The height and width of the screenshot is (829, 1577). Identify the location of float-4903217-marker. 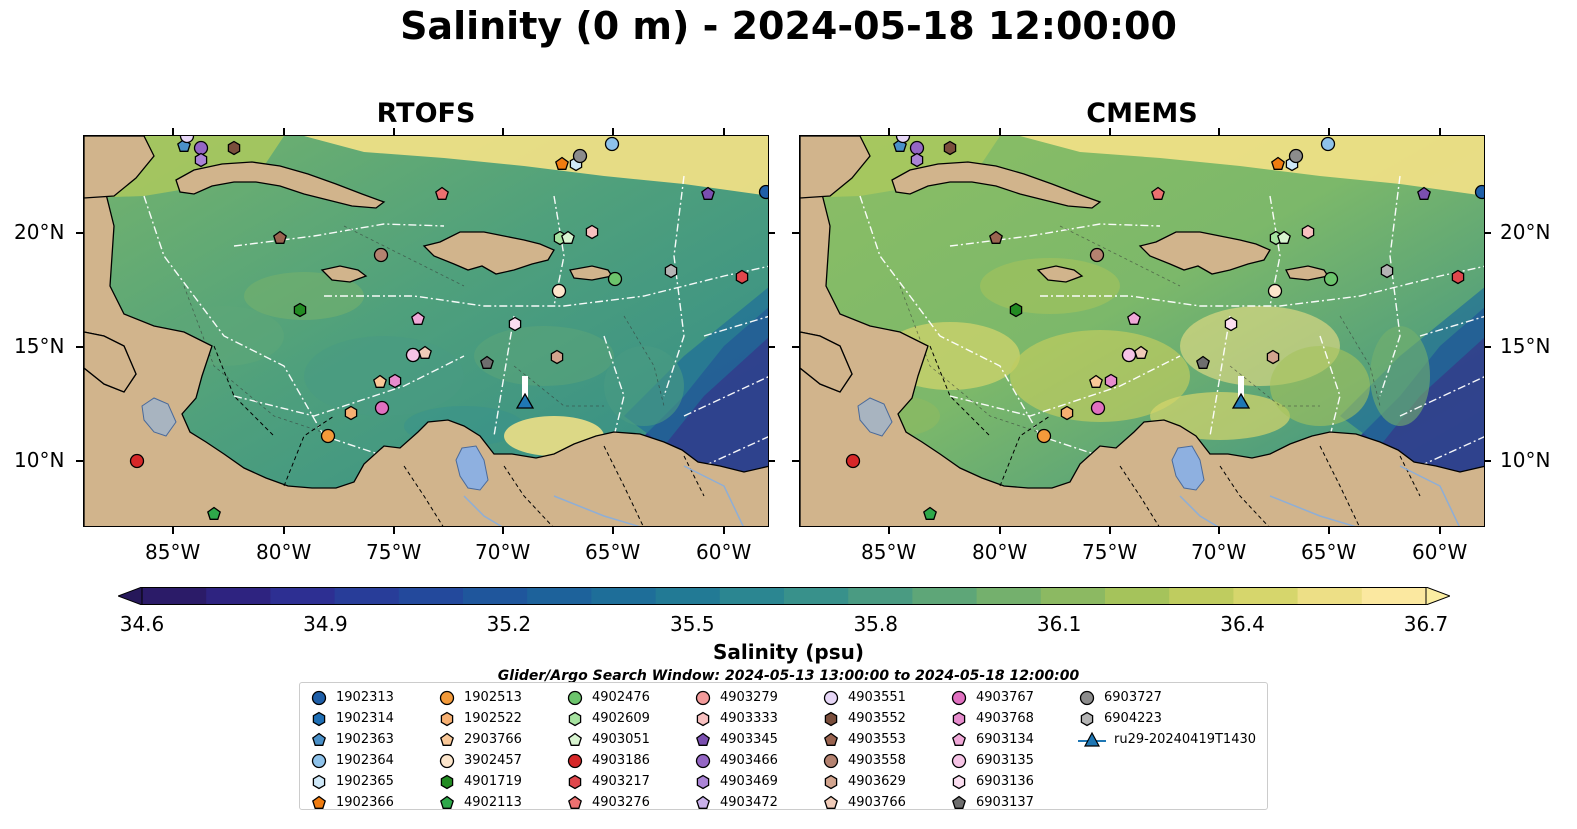
(1458, 277).